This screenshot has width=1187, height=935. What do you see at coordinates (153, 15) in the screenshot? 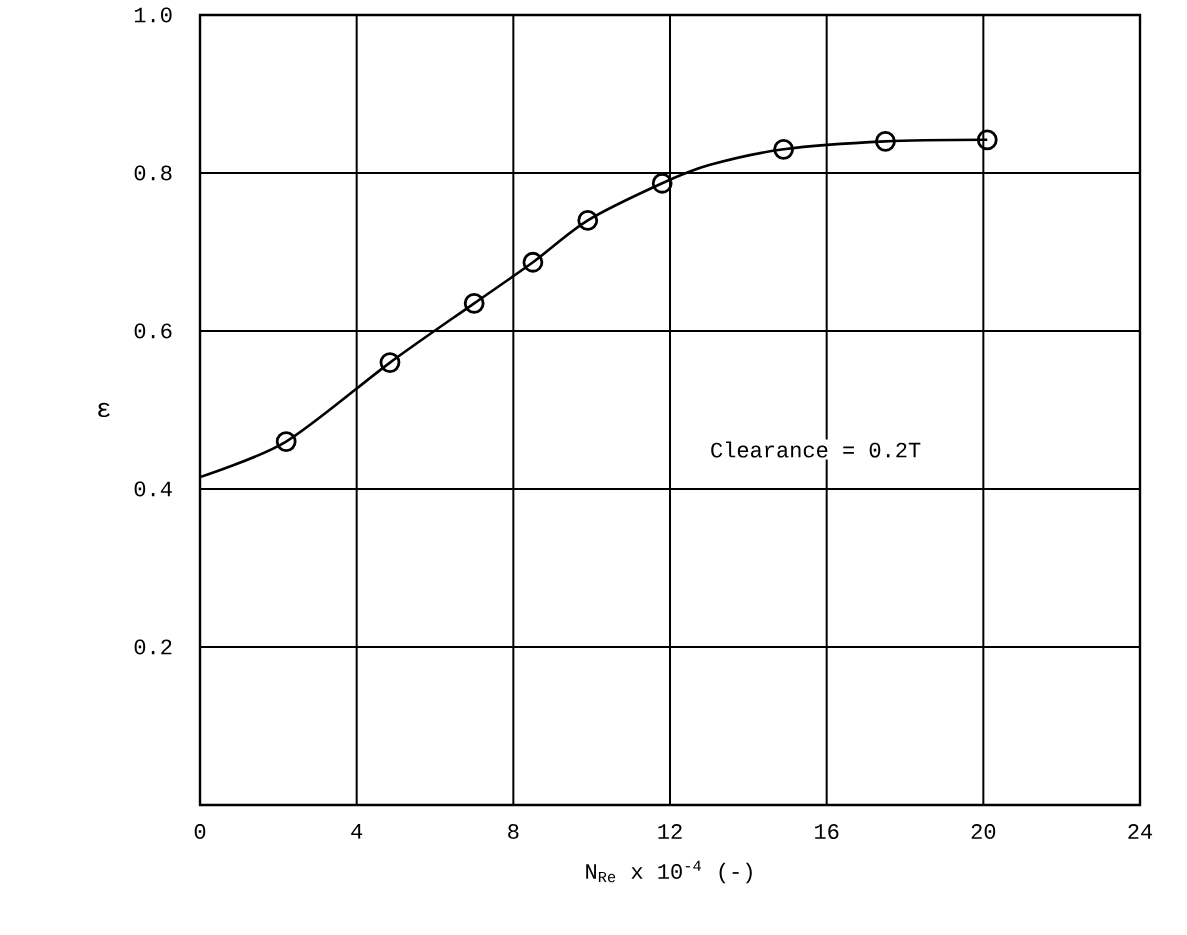
I see `y-tick-label: 1.0` at bounding box center [153, 15].